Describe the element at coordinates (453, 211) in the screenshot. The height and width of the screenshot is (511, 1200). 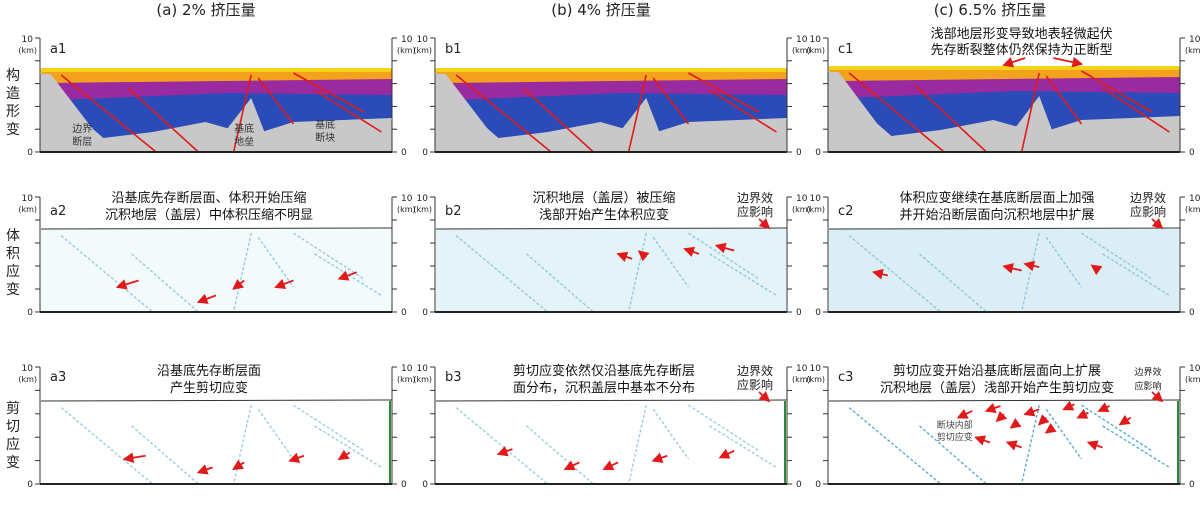
I see `panel-label: b2` at that location.